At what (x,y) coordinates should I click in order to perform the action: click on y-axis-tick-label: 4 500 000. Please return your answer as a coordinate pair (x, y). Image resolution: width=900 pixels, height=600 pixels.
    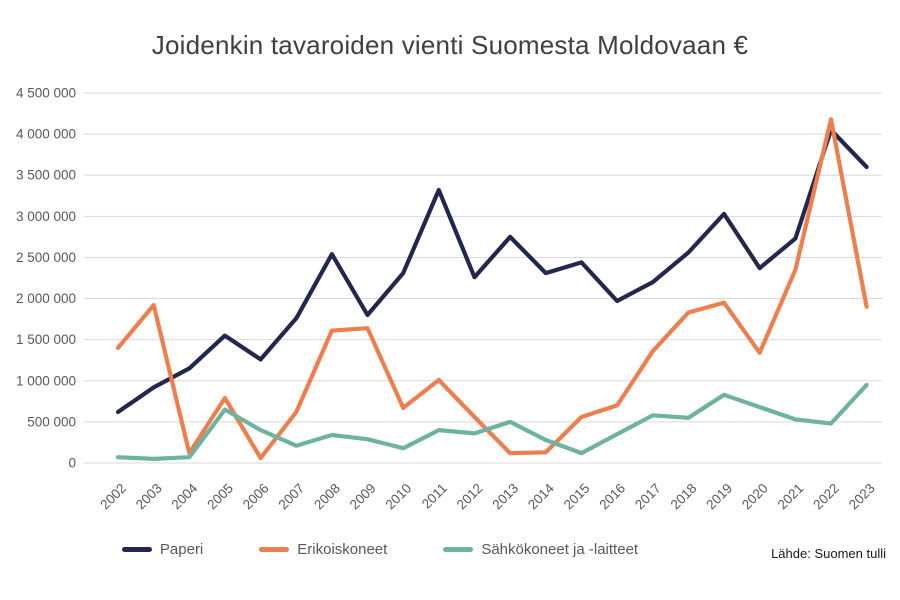
    Looking at the image, I should click on (46, 93).